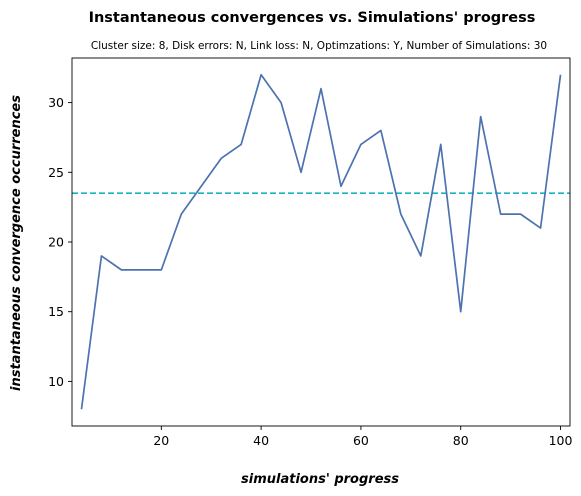 The image size is (581, 496). Describe the element at coordinates (461, 440) in the screenshot. I see `x-tick-label: 80` at that location.